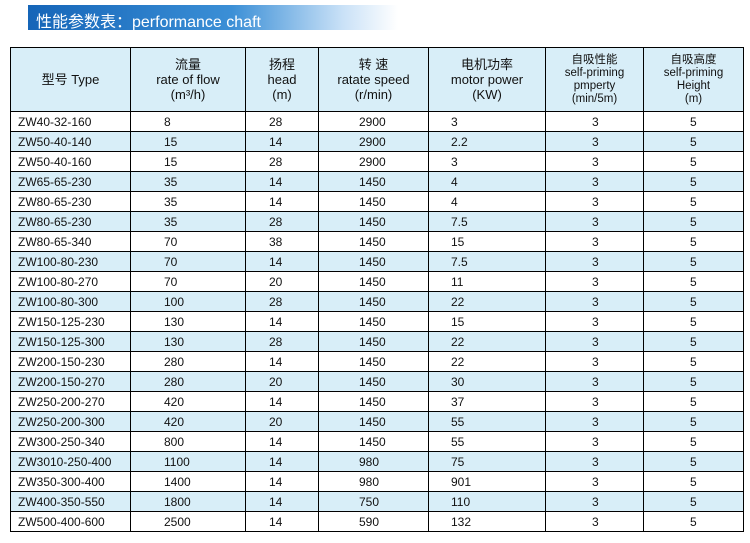 The image size is (750, 543). Describe the element at coordinates (487, 461) in the screenshot. I see `table-cell: 75` at that location.